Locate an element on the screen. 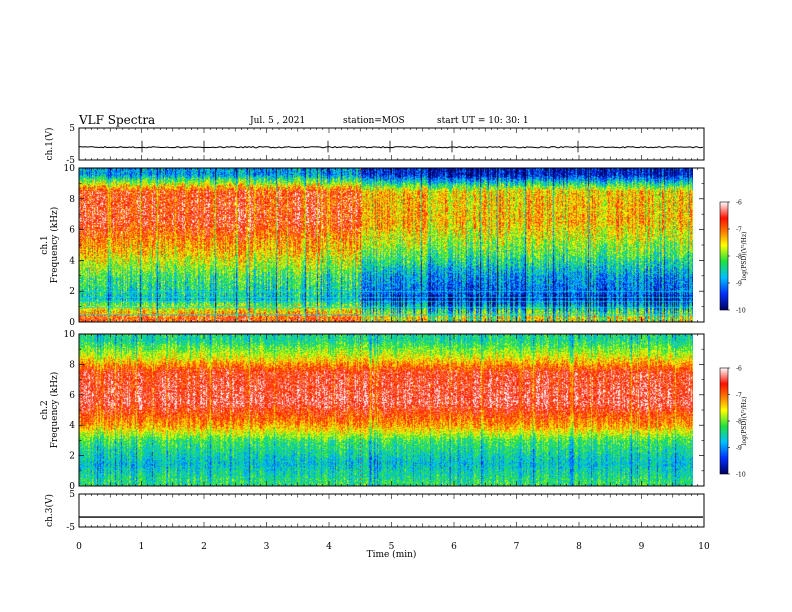 Image resolution: width=792 pixels, height=612 pixels. station-label: station=MOS is located at coordinates (374, 121).